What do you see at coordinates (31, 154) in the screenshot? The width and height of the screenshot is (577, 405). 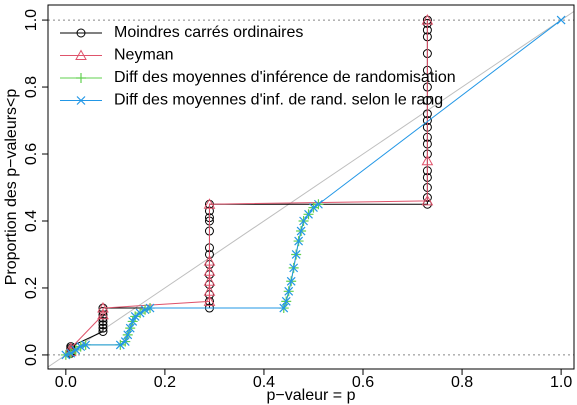 I see `y-tick-label: 0.6` at bounding box center [31, 154].